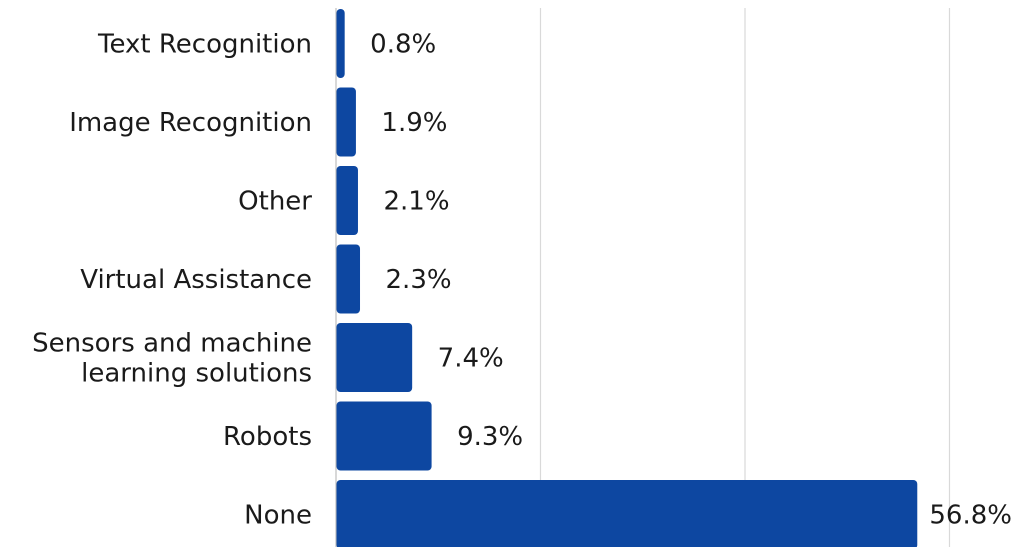 The height and width of the screenshot is (547, 1016). What do you see at coordinates (196, 280) in the screenshot?
I see `category-label-3: Virtual Assistance` at bounding box center [196, 280].